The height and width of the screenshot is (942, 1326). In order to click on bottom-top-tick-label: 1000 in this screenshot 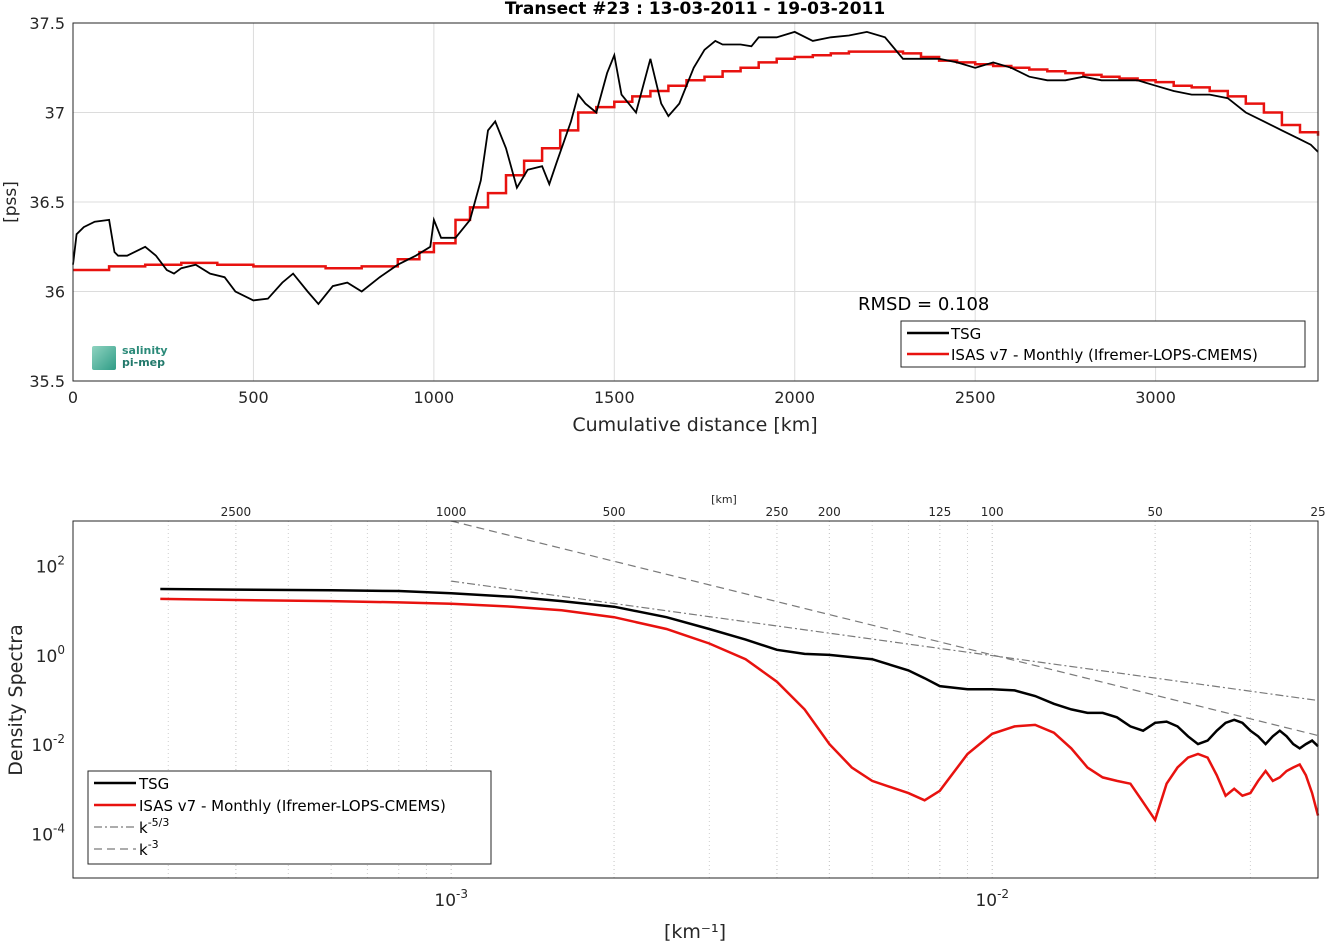, I will do `click(451, 512)`.